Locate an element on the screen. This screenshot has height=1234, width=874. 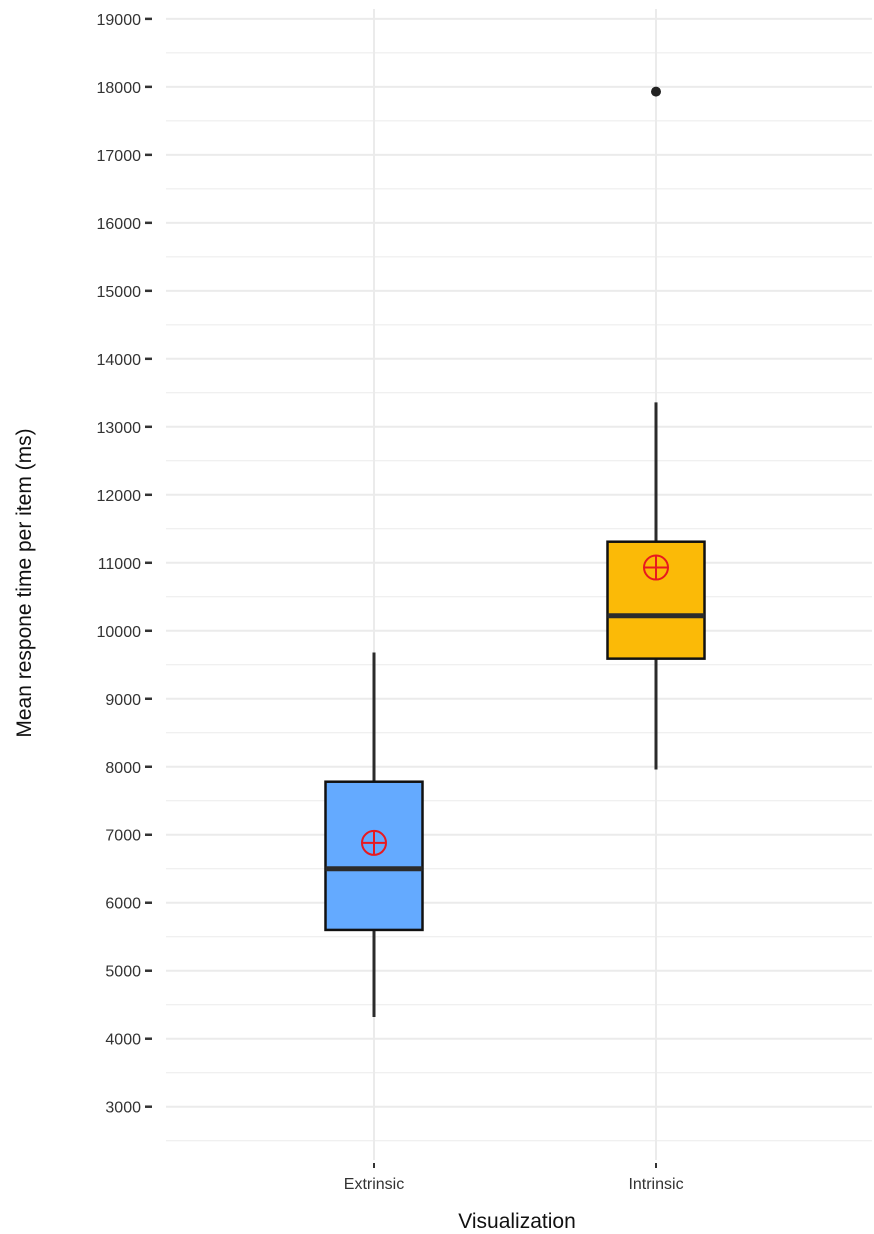
y-tick-label: 15000 is located at coordinates (119, 292).